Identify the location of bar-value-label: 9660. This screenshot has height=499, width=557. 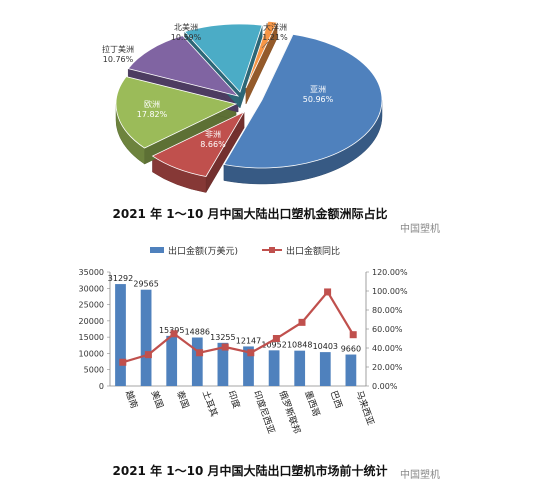
(351, 349).